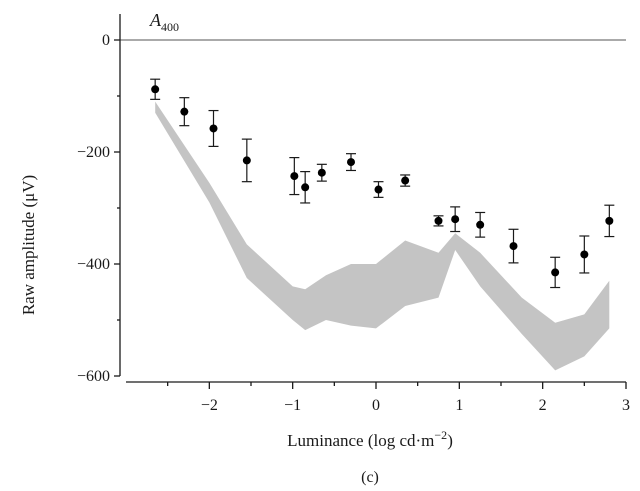  I want to click on y-tick-label: 0, so click(106, 40).